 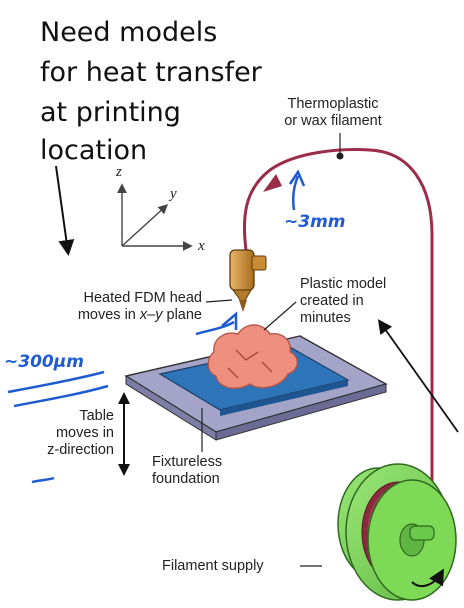 What do you see at coordinates (58, 389) in the screenshot?
I see `handwritten-scribble-left` at bounding box center [58, 389].